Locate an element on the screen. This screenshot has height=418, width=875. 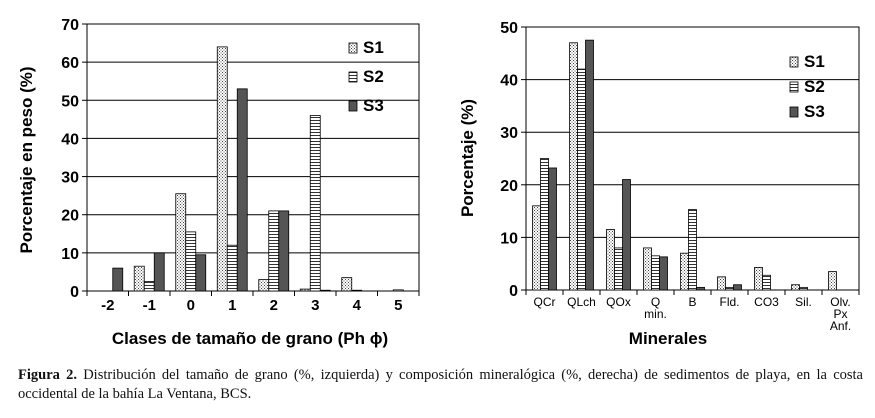
y-tick-label: 60 is located at coordinates (70, 63).